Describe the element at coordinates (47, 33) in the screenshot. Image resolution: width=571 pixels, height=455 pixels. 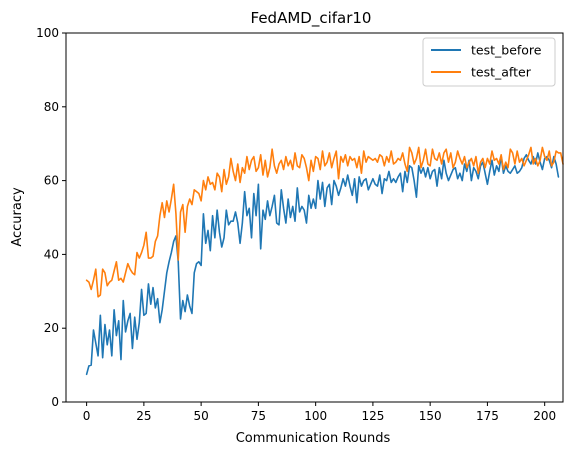
I see `y-tick-label: 100` at that location.